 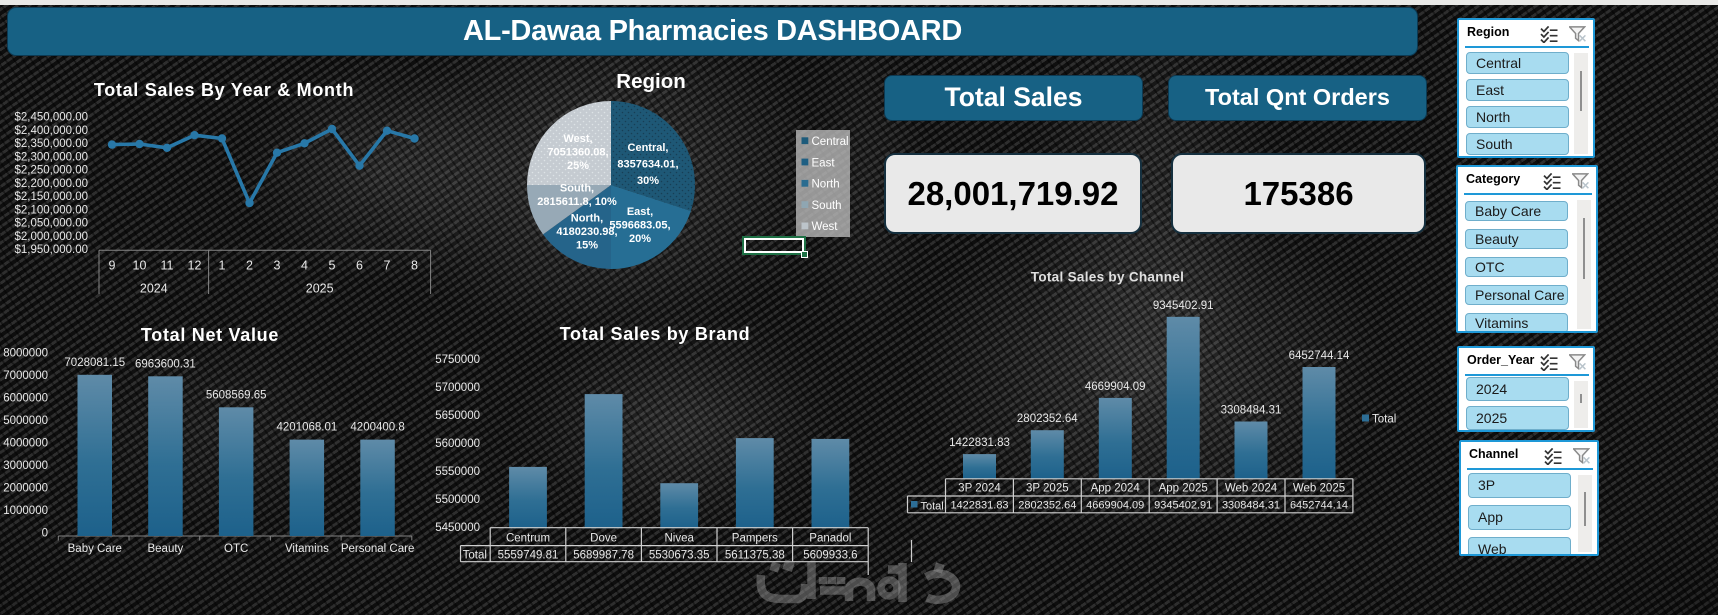 What do you see at coordinates (51, 184) in the screenshot?
I see `svg-text: $2,200,000.00` at bounding box center [51, 184].